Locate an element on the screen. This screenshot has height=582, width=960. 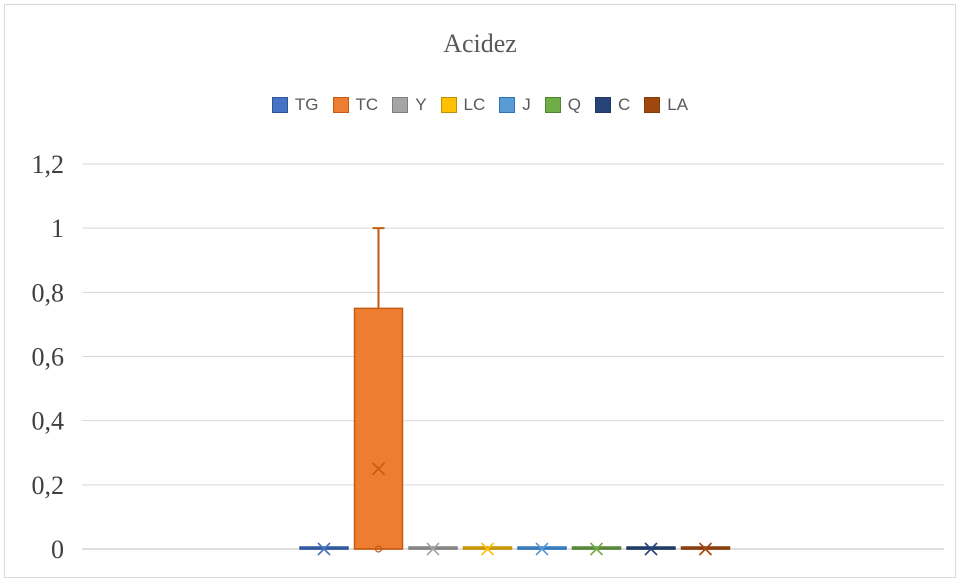
y-tick-label: 0,8 is located at coordinates (48, 292).